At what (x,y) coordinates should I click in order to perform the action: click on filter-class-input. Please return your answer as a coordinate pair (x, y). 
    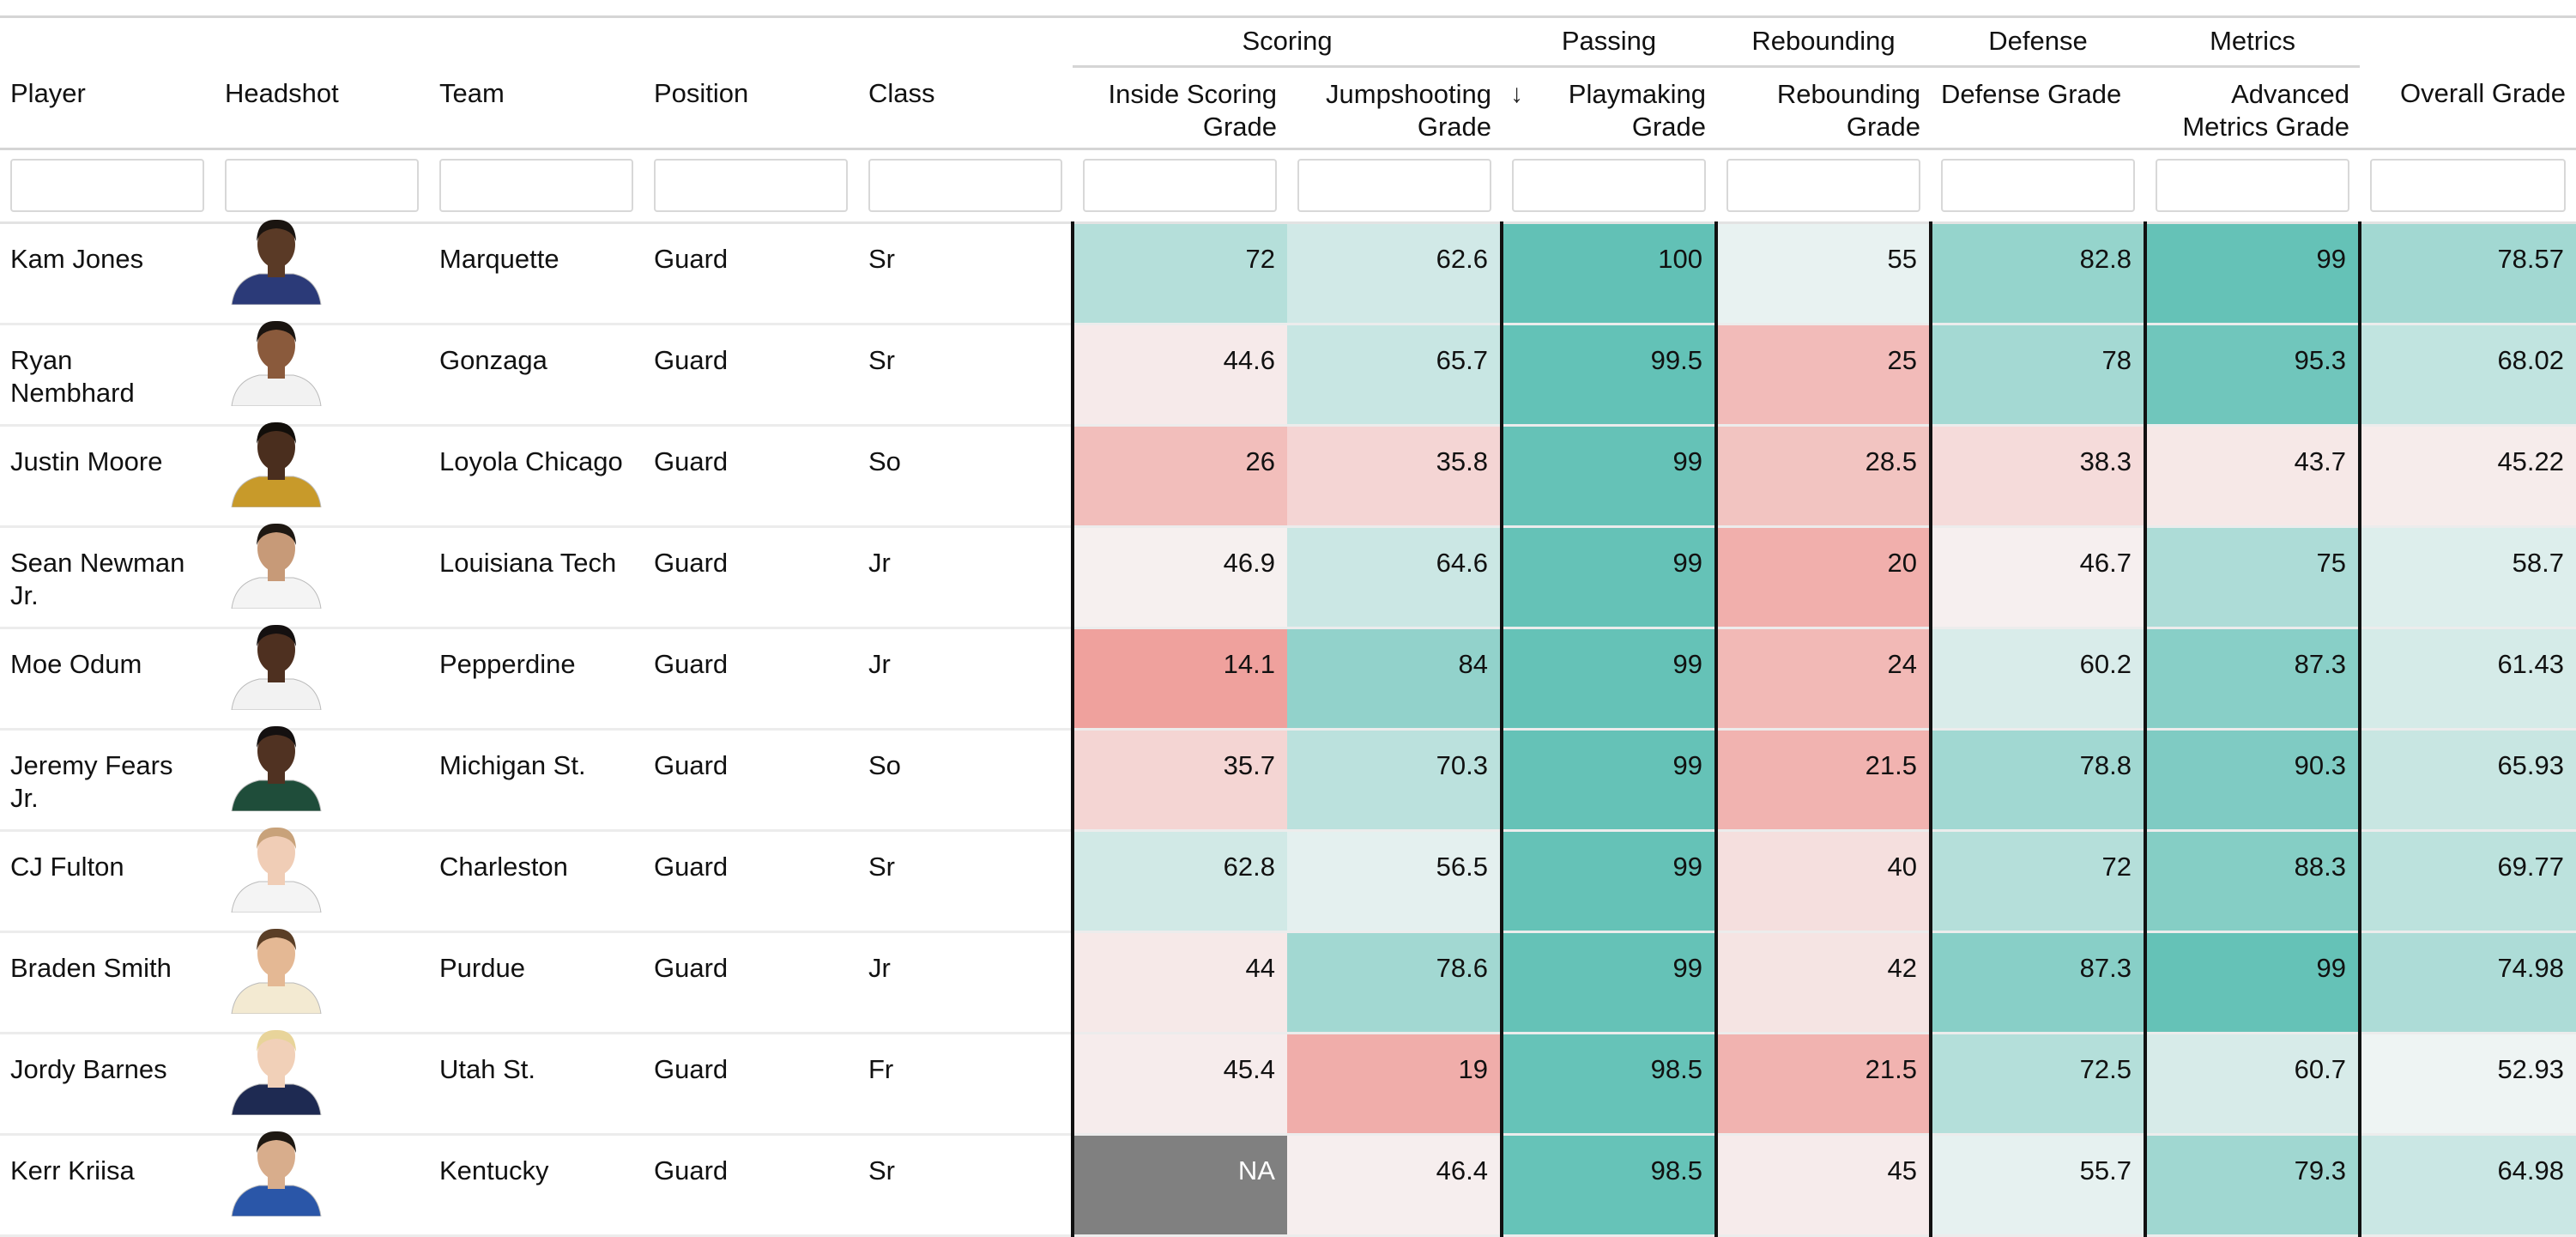
    Looking at the image, I should click on (965, 185).